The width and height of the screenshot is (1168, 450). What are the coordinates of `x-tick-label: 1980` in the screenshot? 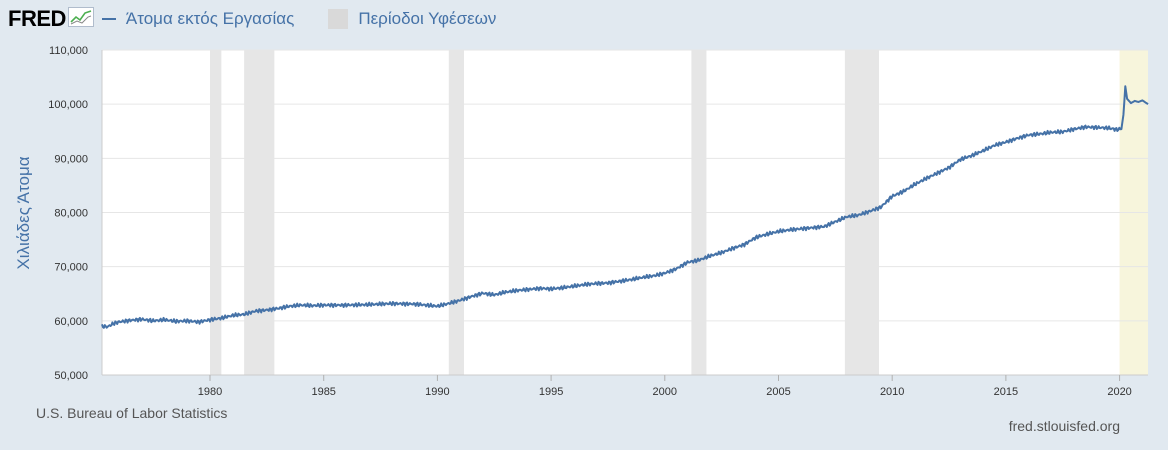 It's located at (210, 392).